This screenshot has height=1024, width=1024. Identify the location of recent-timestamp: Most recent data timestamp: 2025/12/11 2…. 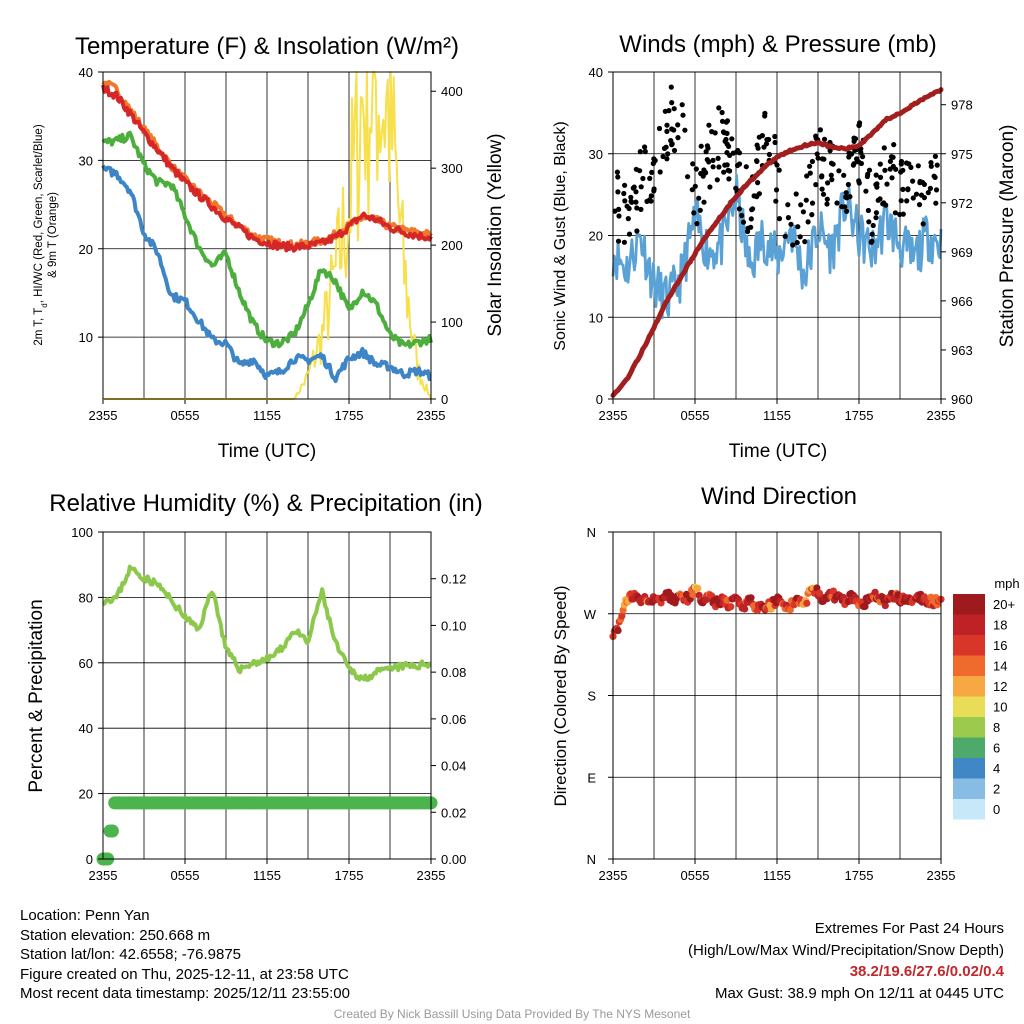
(185, 993).